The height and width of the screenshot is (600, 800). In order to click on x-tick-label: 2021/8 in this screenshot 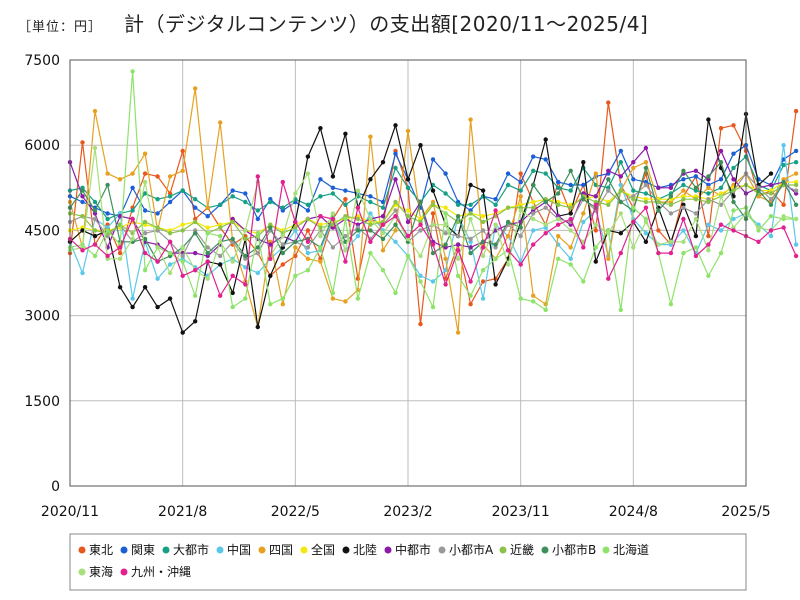, I will do `click(182, 512)`.